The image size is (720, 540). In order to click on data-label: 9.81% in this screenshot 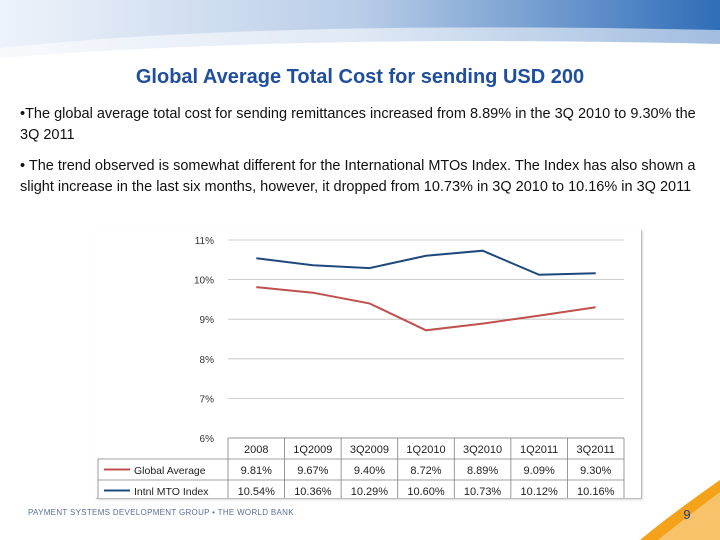, I will do `click(256, 471)`.